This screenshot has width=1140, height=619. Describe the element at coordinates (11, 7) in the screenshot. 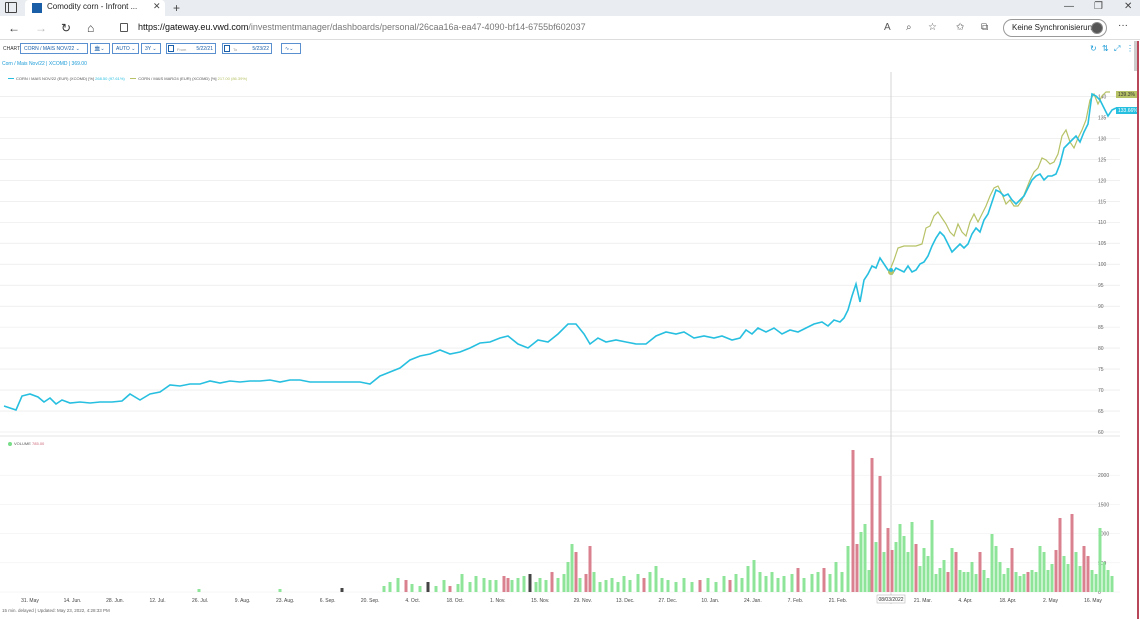

I see `window-menu-icon` at that location.